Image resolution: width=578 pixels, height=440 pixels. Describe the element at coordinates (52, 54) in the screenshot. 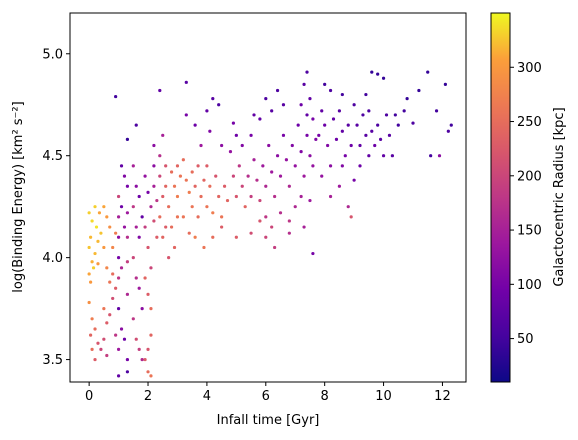

I see `y-tick-label: 5.0` at that location.